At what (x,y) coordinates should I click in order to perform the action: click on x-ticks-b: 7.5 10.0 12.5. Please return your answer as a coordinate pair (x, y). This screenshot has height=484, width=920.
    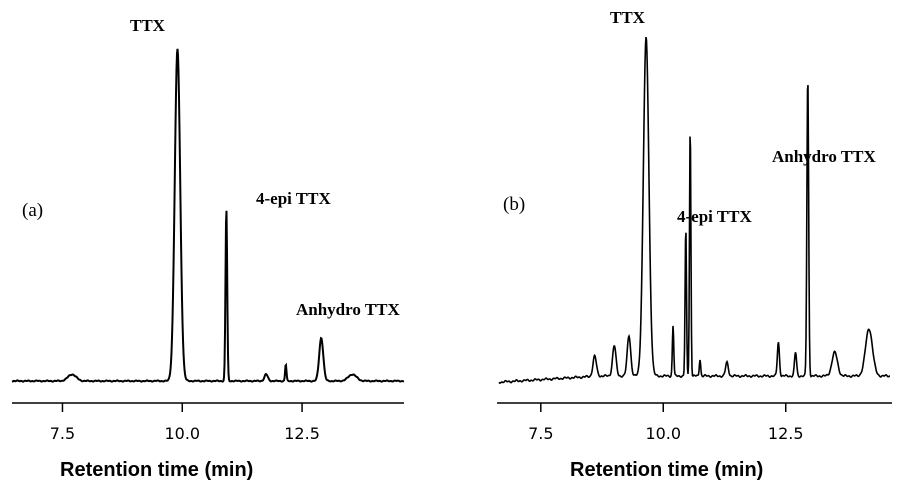
    Looking at the image, I should click on (666, 423).